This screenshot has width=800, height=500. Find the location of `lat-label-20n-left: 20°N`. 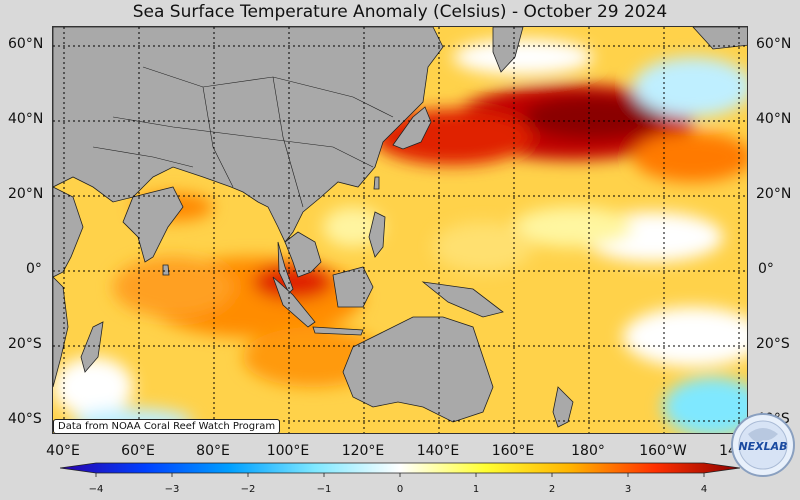

lat-label-20n-left: 20°N is located at coordinates (26, 194).